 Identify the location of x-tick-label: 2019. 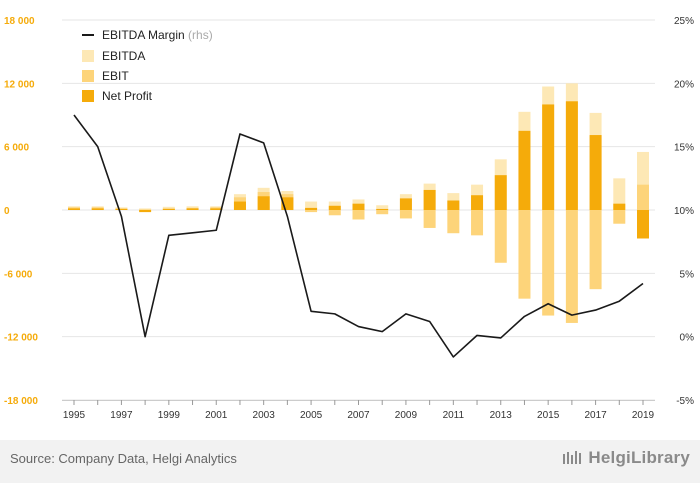
(643, 415).